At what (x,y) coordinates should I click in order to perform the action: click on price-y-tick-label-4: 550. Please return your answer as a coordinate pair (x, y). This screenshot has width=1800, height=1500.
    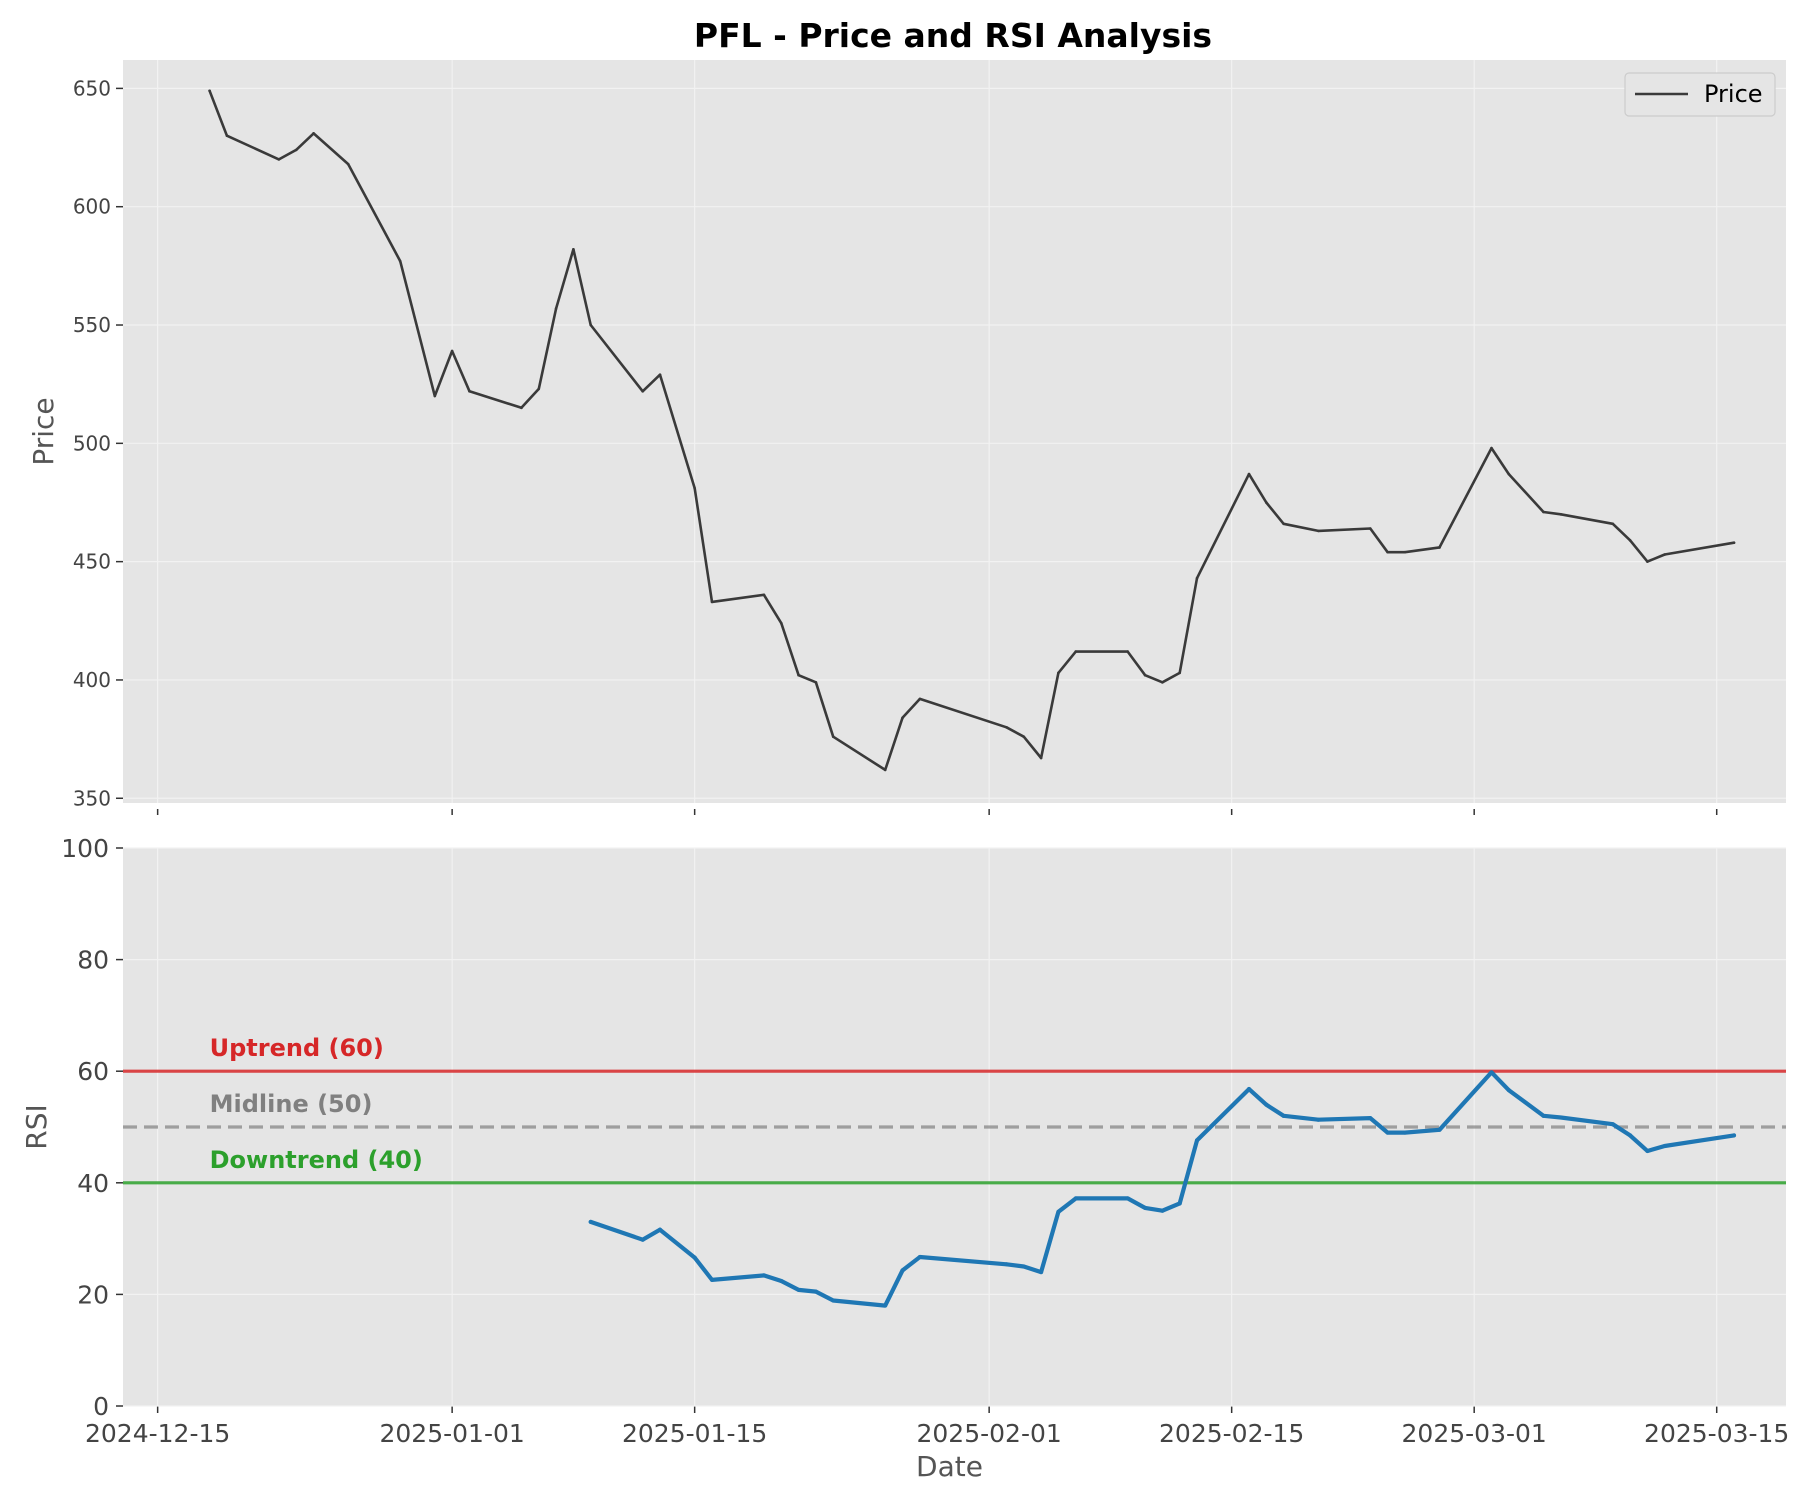
    Looking at the image, I should click on (92, 325).